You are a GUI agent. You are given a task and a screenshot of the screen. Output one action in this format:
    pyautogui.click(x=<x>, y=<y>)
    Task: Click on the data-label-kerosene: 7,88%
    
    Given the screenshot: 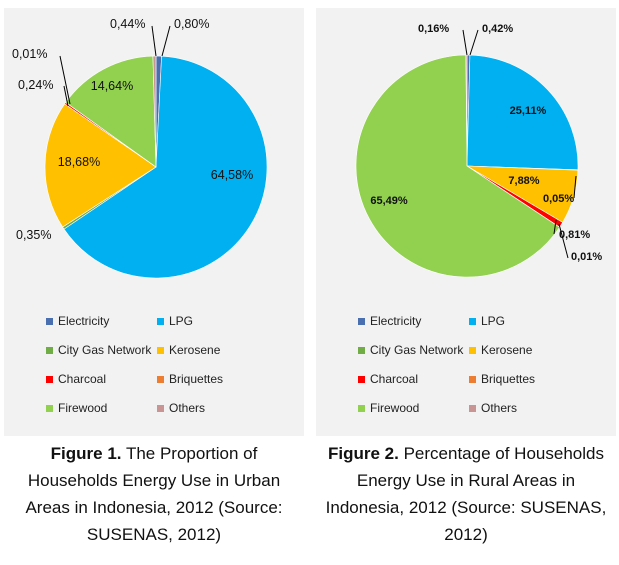 What is the action you would take?
    pyautogui.click(x=523, y=181)
    